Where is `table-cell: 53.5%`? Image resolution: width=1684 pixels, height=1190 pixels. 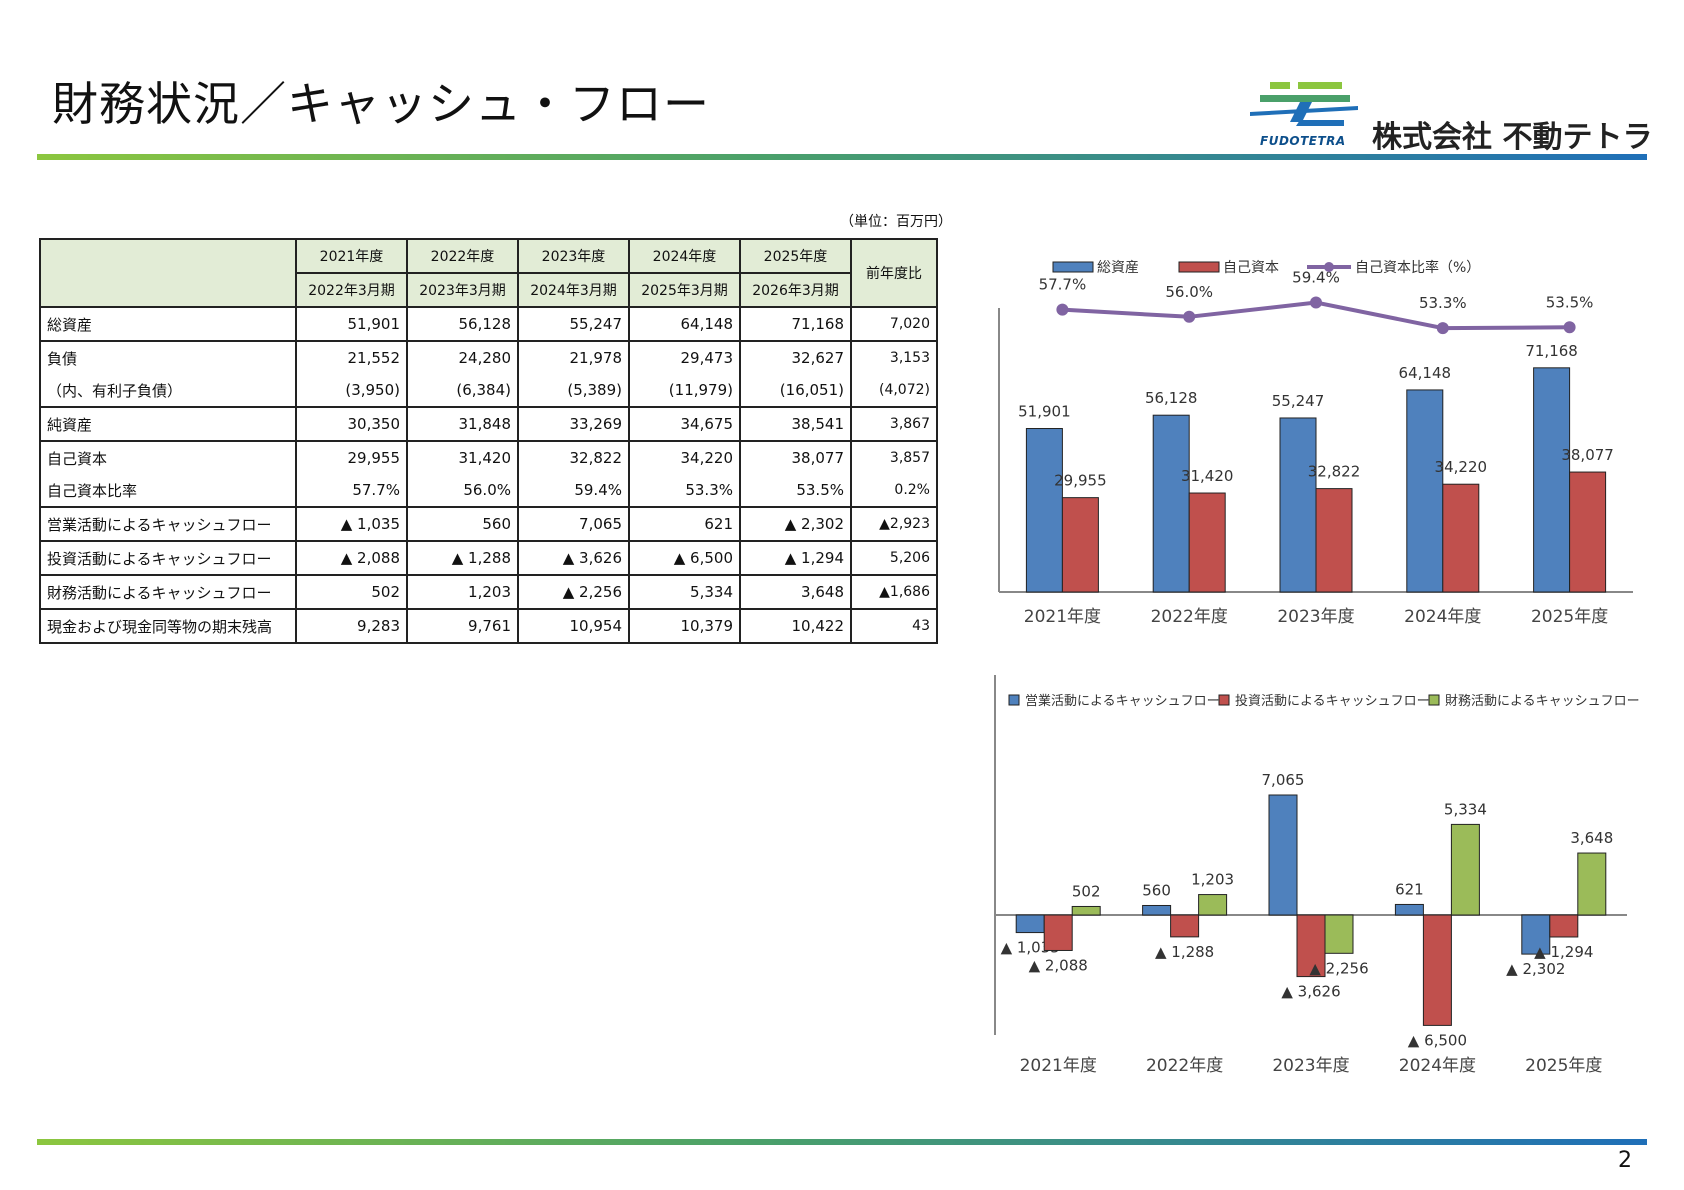
table-cell: 53.5% is located at coordinates (795, 491).